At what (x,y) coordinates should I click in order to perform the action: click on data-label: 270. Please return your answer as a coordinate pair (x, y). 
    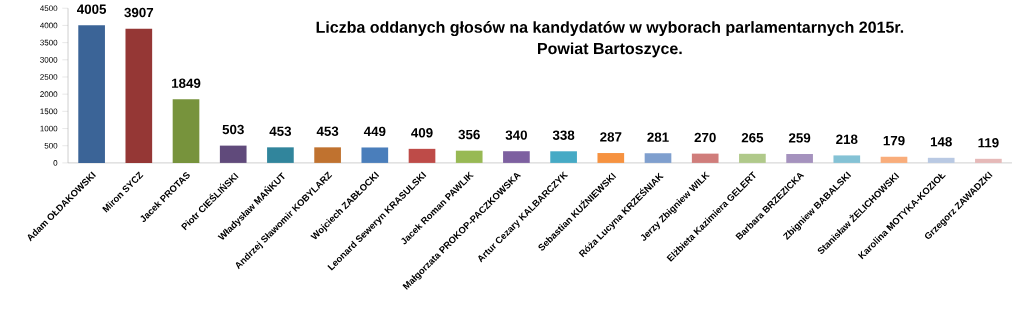
    Looking at the image, I should click on (705, 138).